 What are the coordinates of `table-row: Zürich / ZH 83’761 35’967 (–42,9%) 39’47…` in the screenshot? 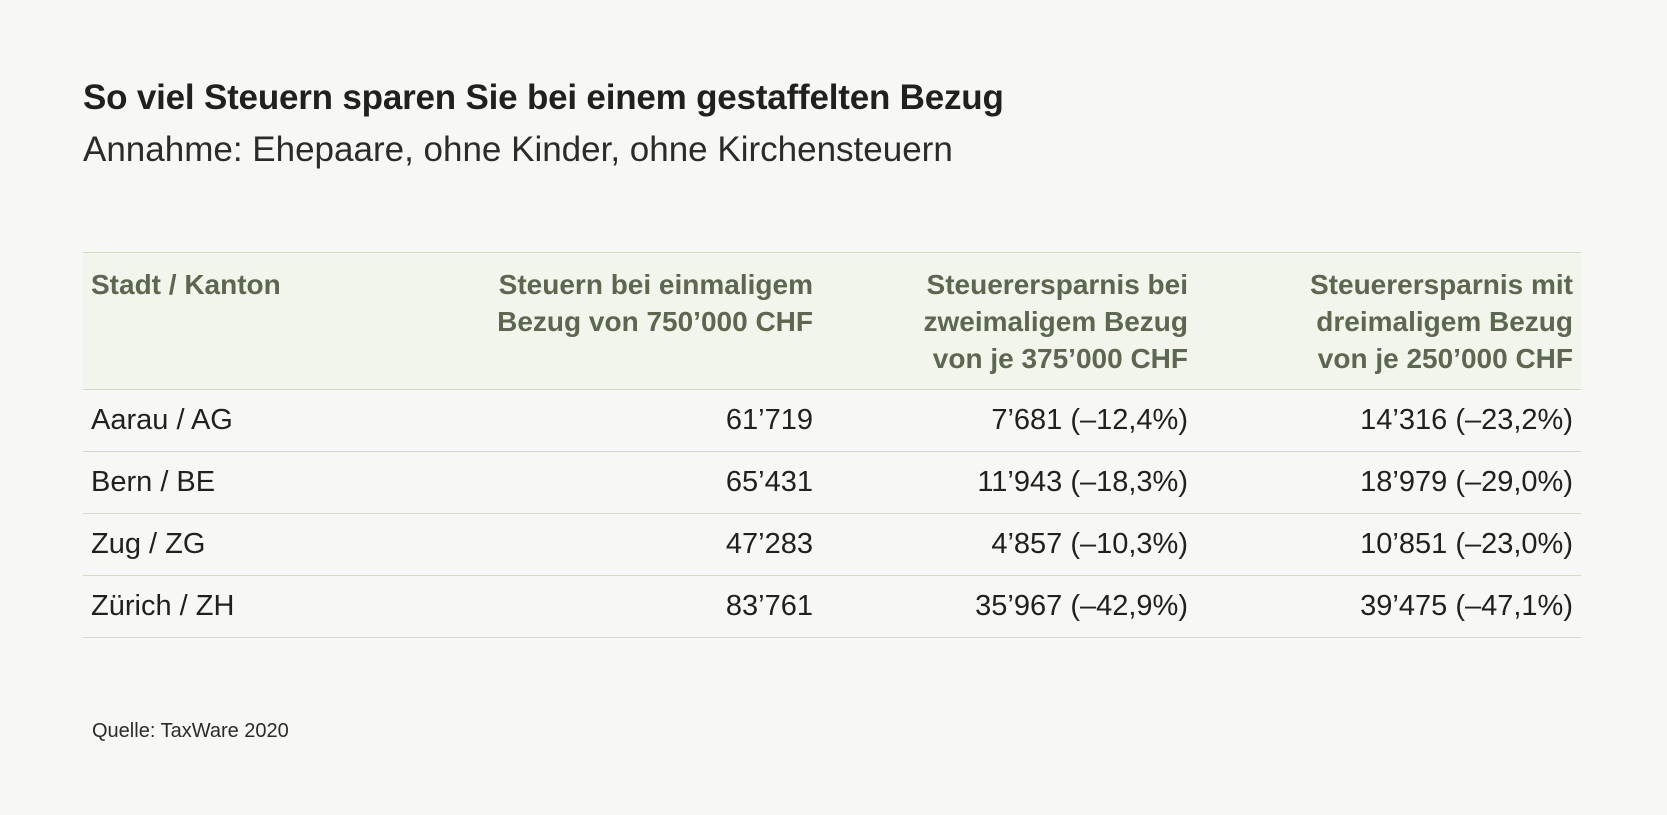 It's located at (832, 607).